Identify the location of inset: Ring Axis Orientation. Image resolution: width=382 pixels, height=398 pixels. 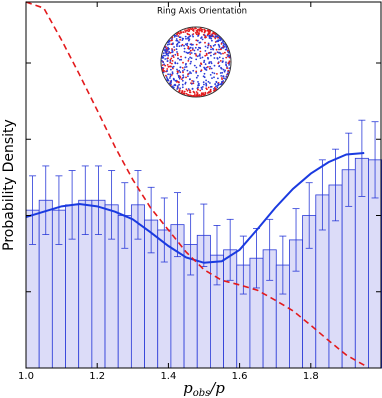
(202, 52).